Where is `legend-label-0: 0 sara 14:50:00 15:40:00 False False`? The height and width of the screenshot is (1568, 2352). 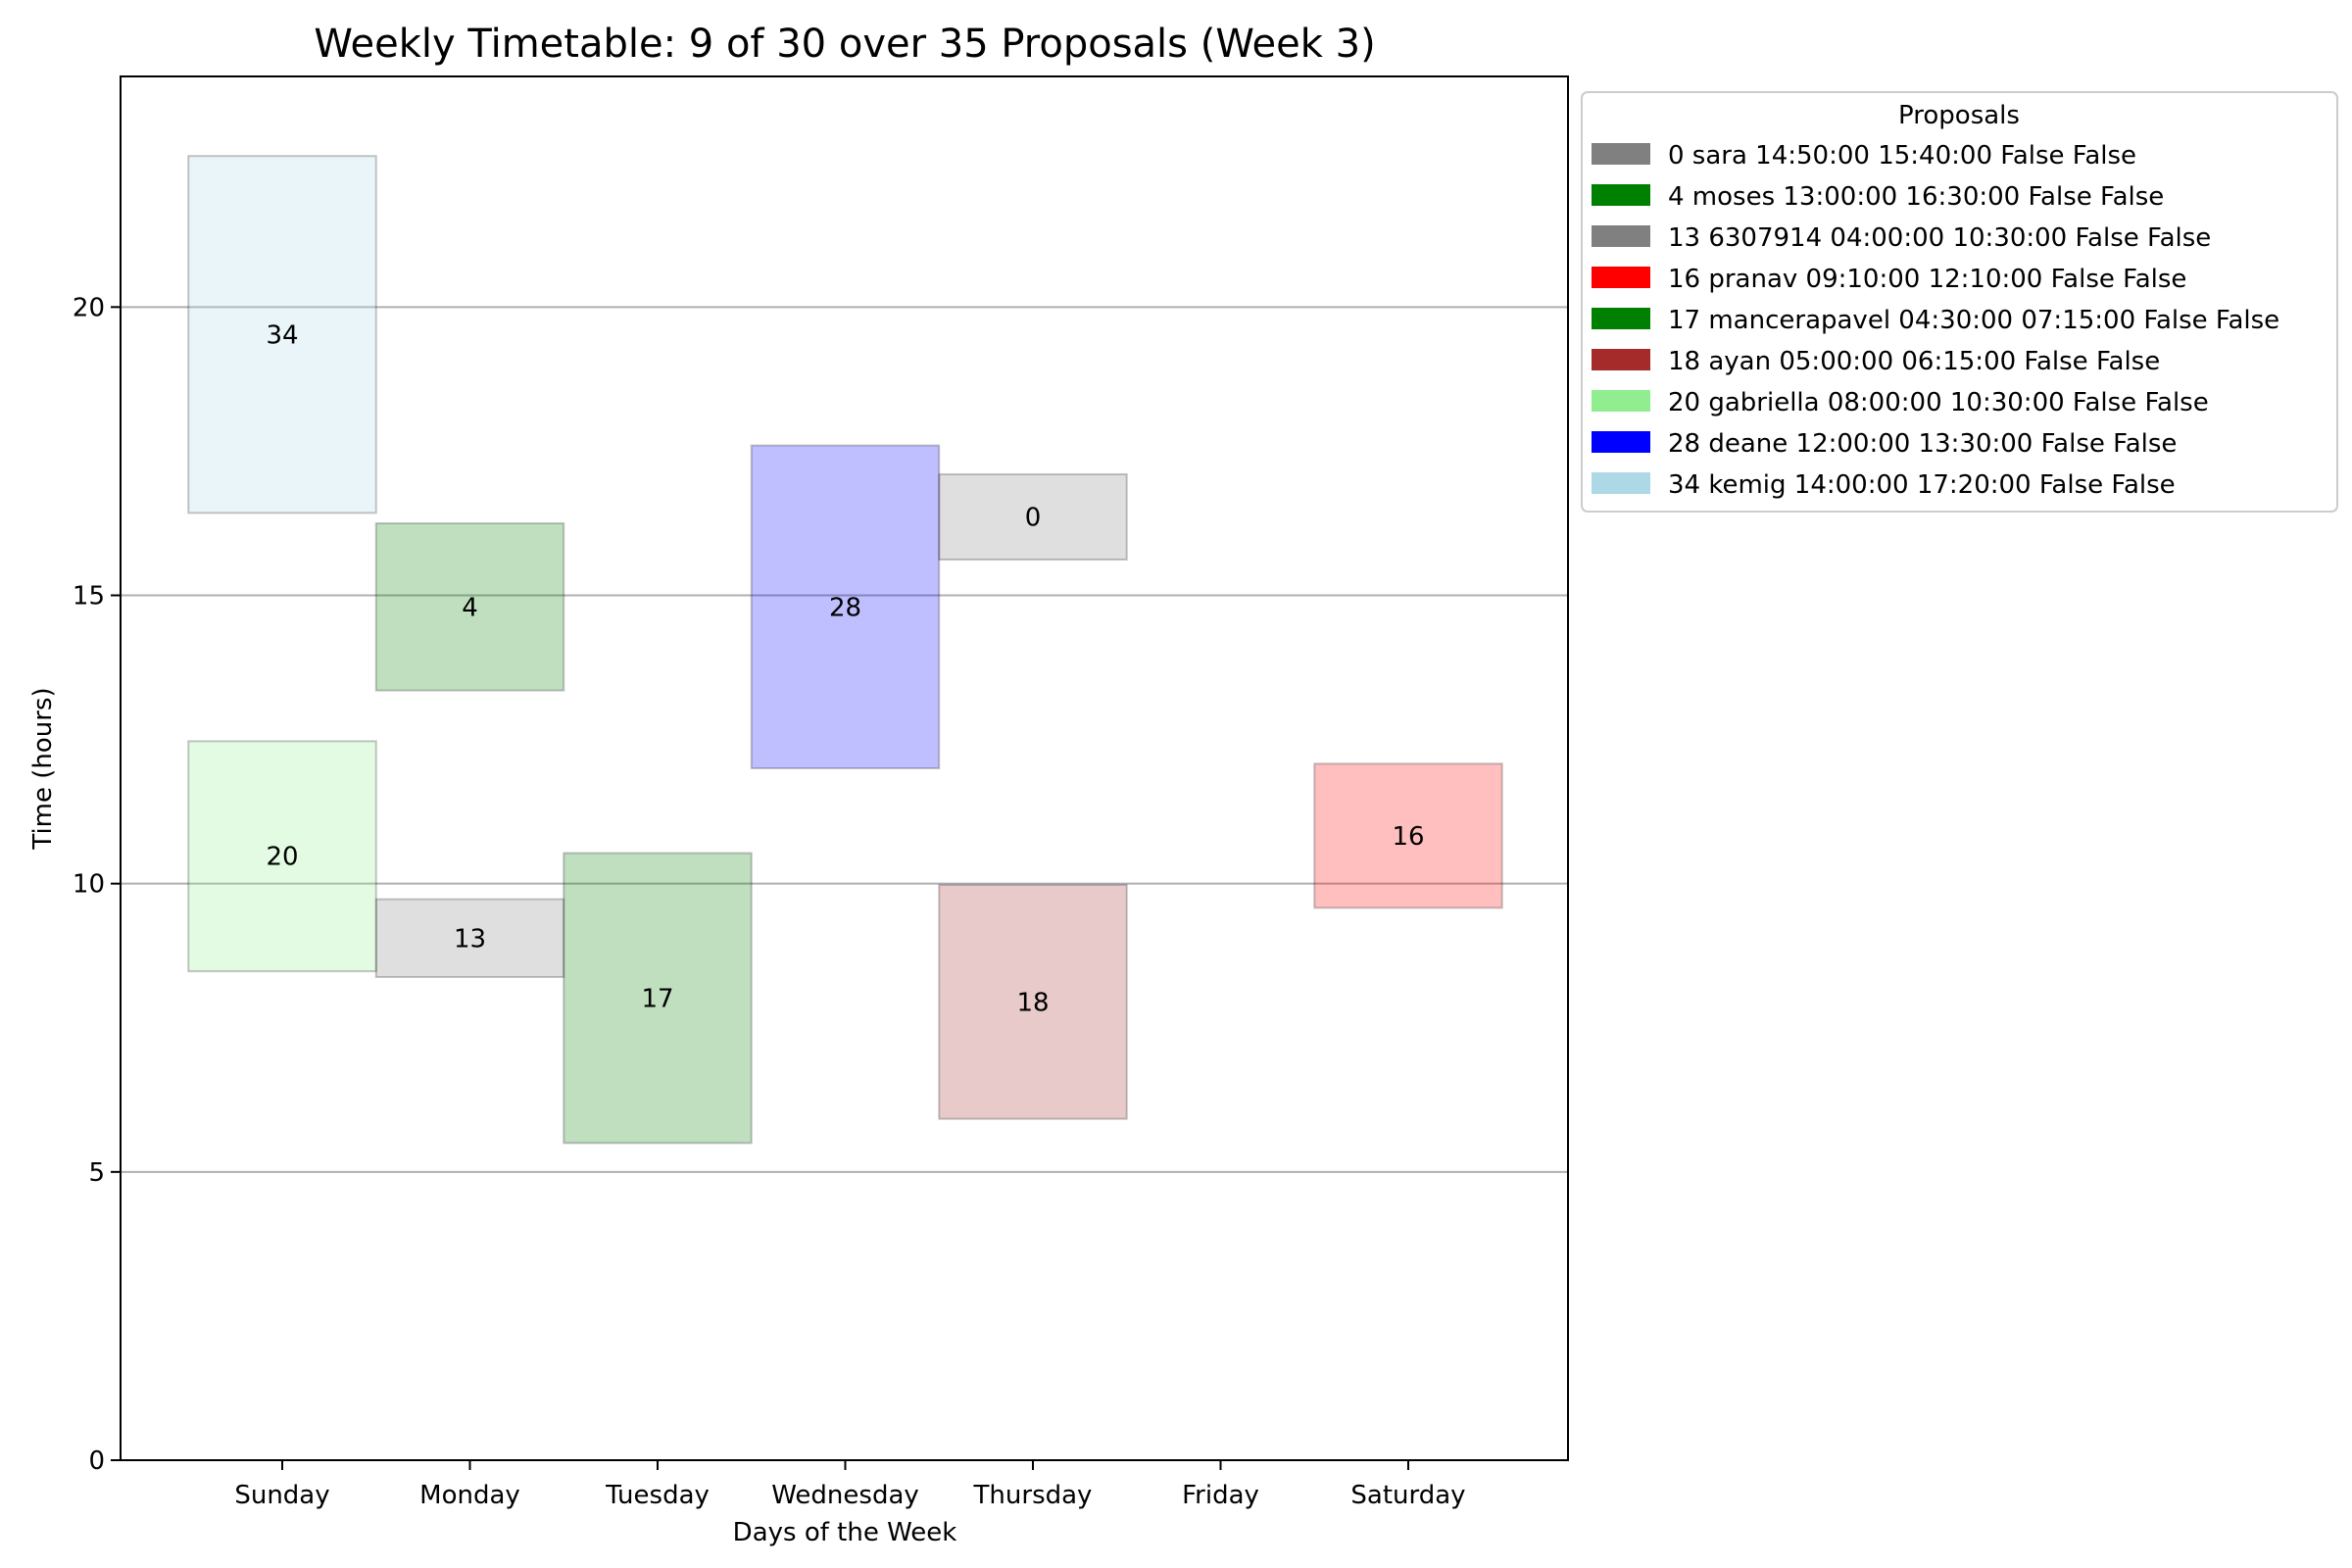
legend-label-0: 0 sara 14:50:00 15:40:00 False False is located at coordinates (1902, 156).